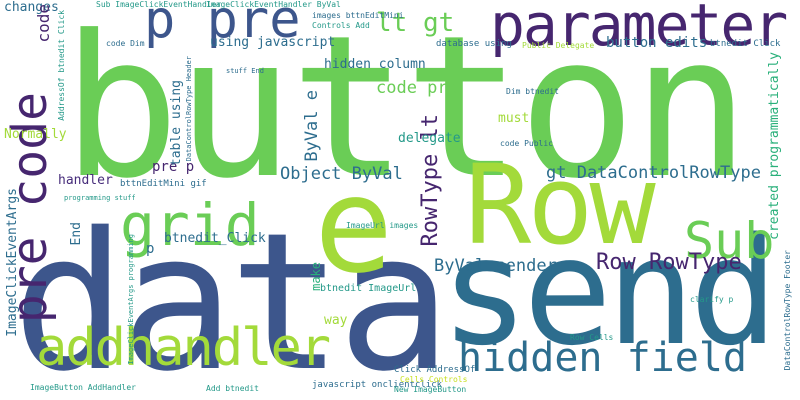  I want to click on word-btnedit-click: btnedit_Click, so click(215, 238).